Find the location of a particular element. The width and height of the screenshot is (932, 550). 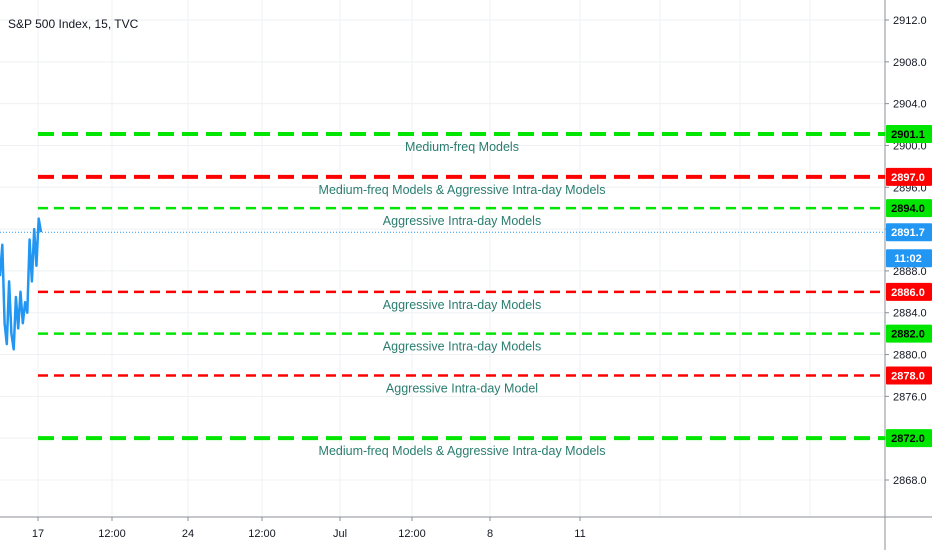

price-axis-label: 2876.0 is located at coordinates (910, 397).